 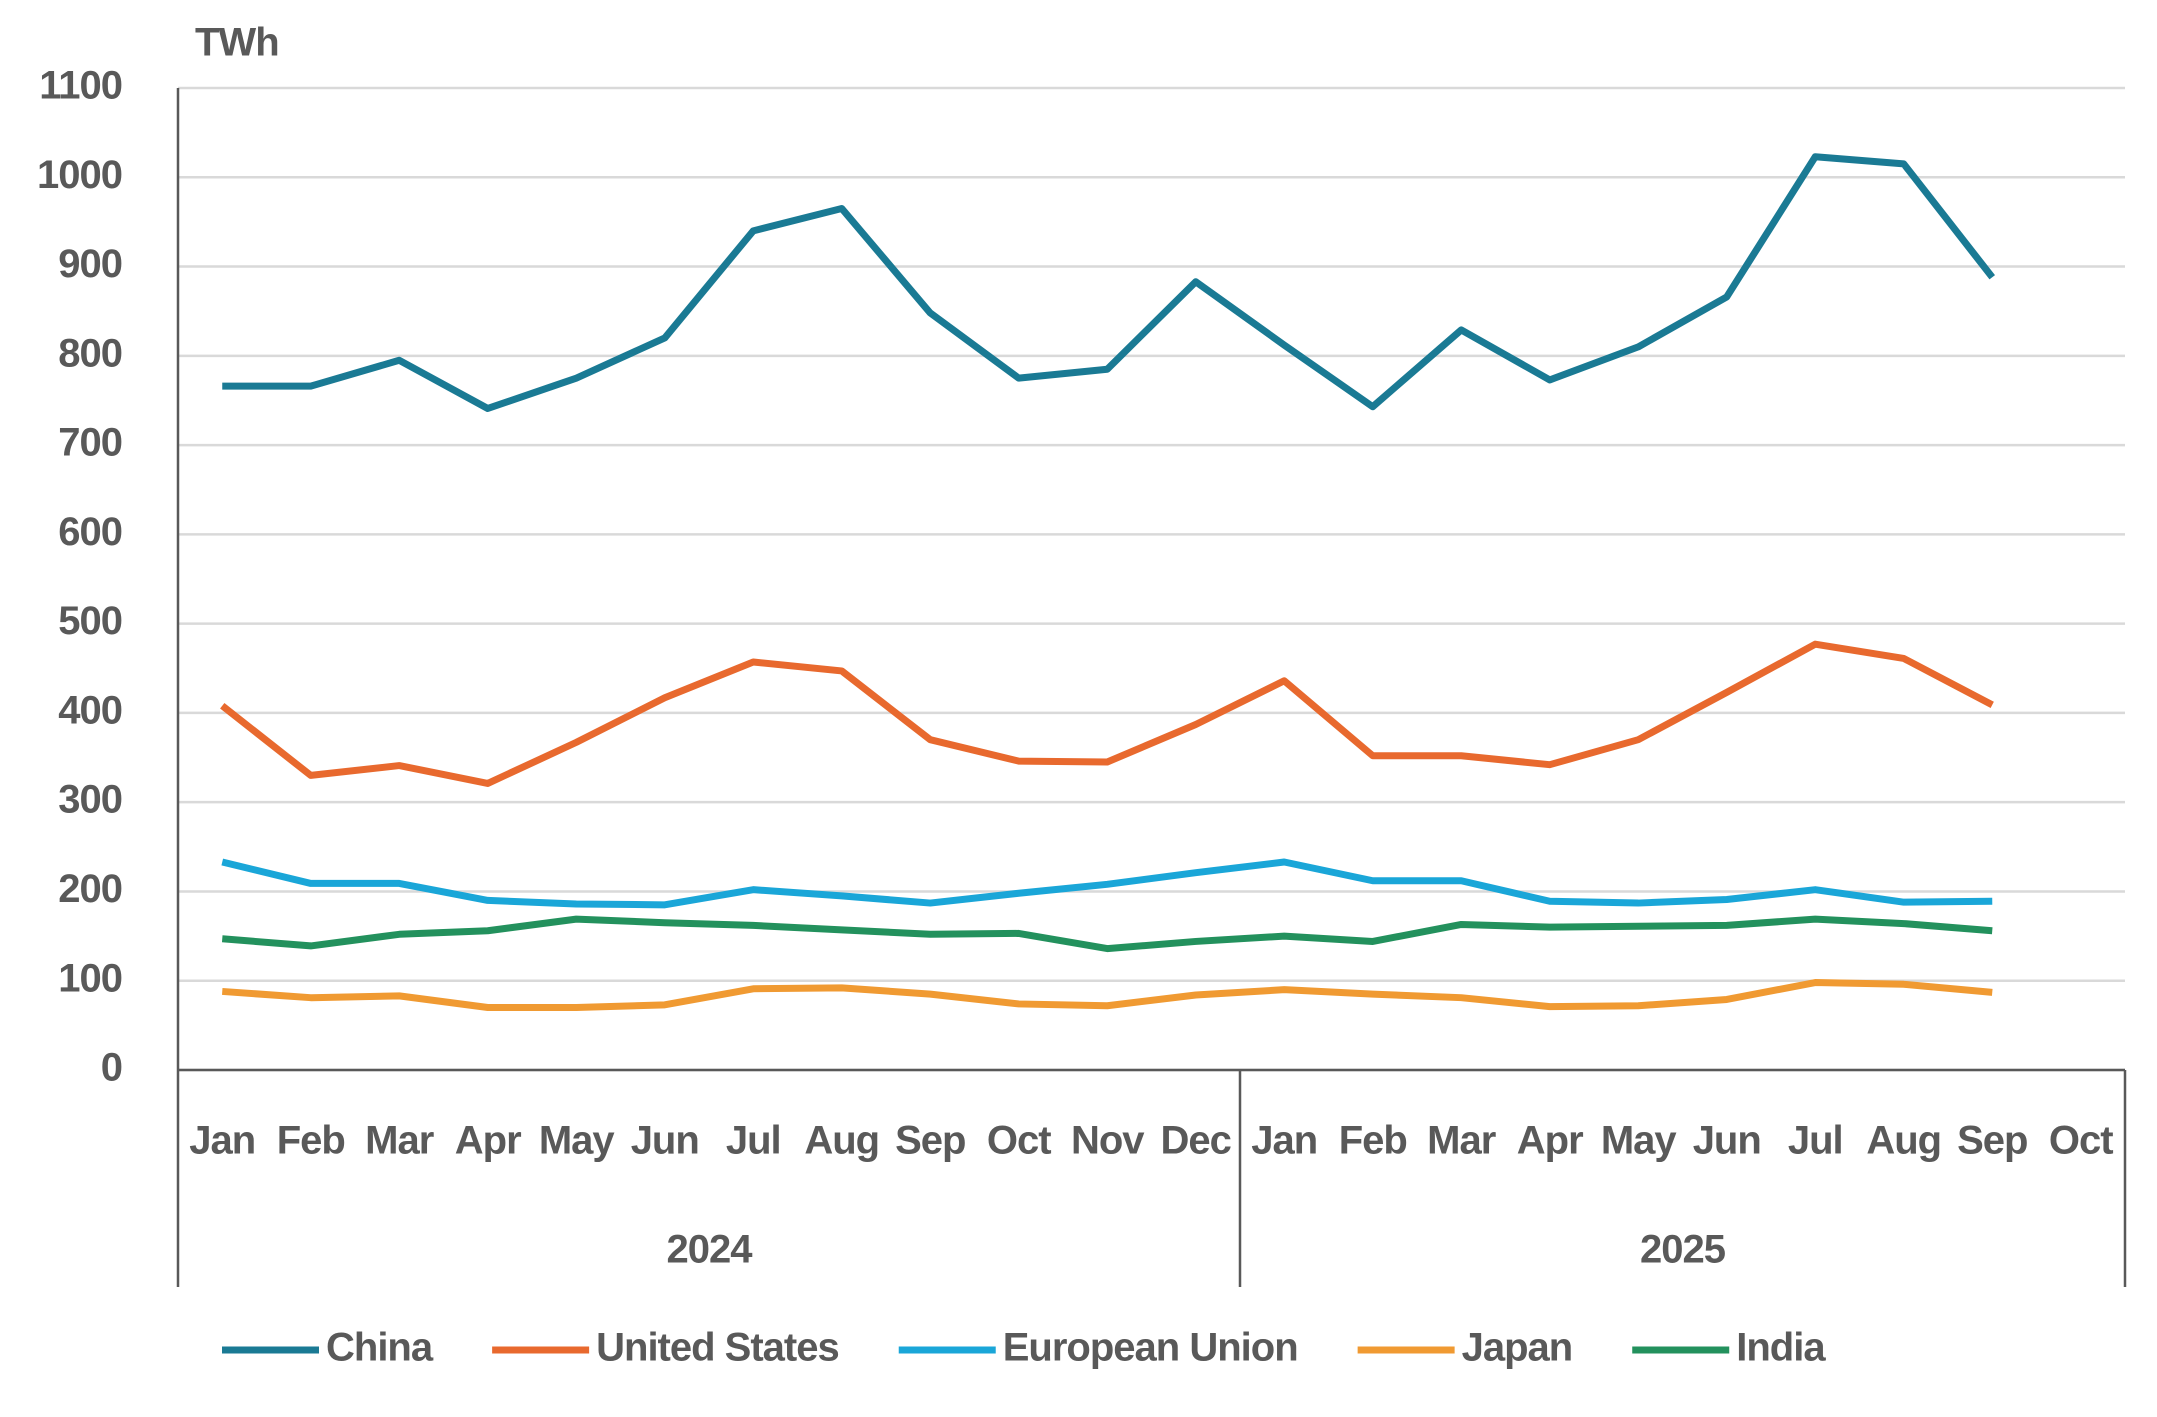 What do you see at coordinates (1196, 1141) in the screenshot?
I see `x-tick-label: Dec` at bounding box center [1196, 1141].